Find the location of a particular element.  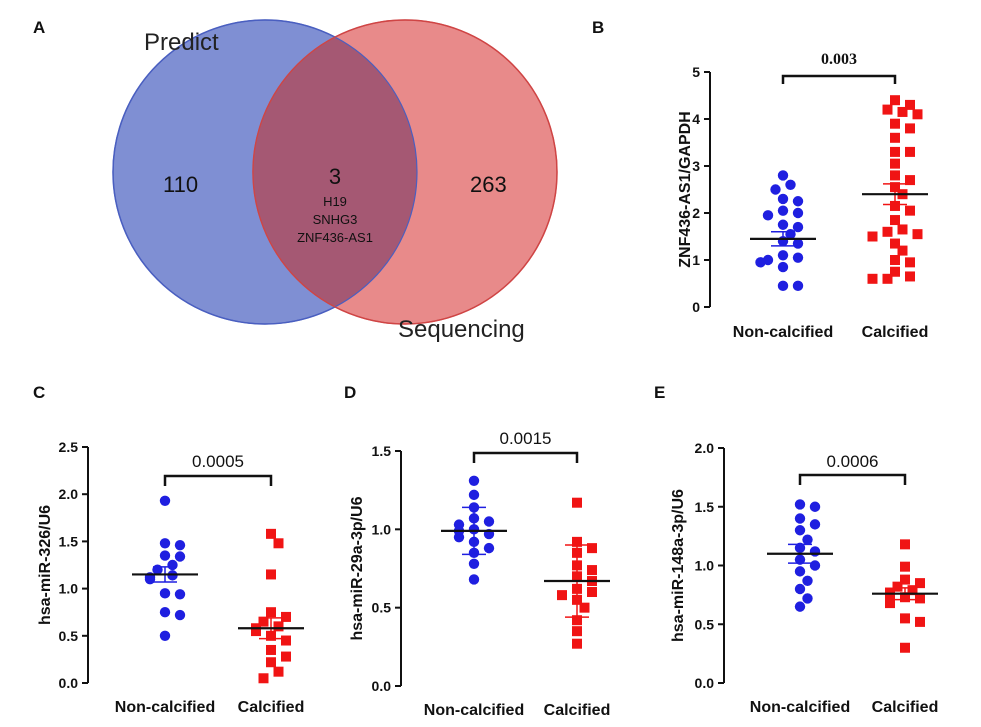

panel-letter-c: C is located at coordinates (39, 392).